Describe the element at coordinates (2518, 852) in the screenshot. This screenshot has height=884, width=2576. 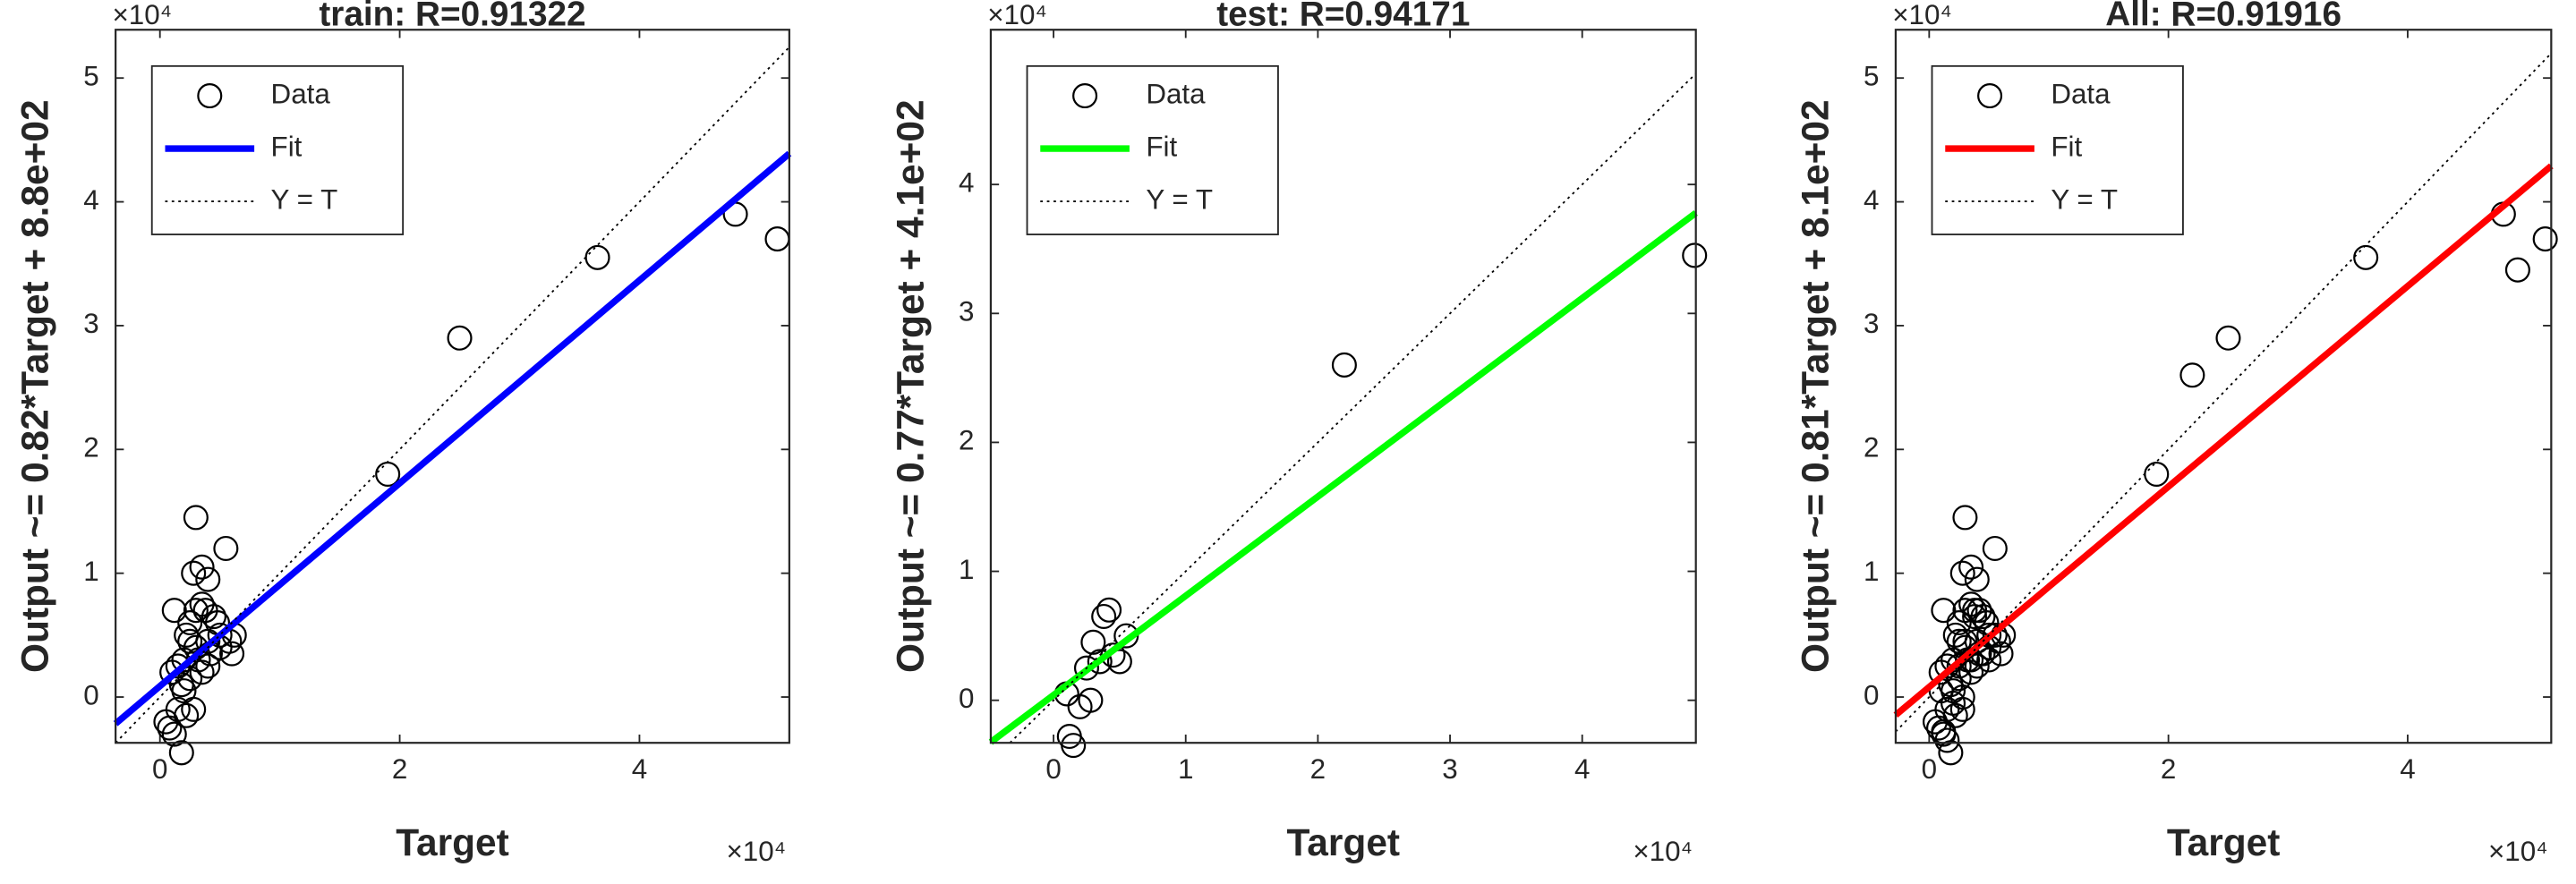
I see `x-multiplier: ×10⁴` at that location.